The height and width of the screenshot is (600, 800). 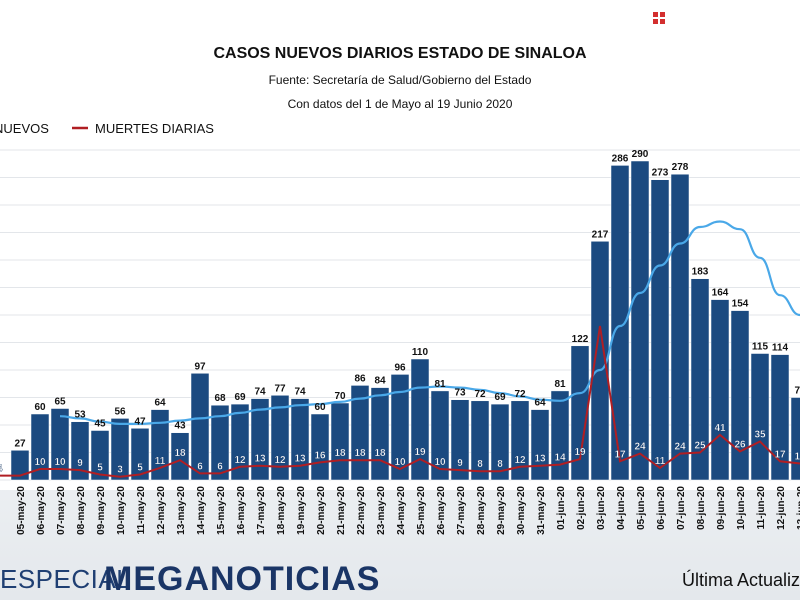 I want to click on x-tick-label: 12-may-20, so click(x=161, y=510).